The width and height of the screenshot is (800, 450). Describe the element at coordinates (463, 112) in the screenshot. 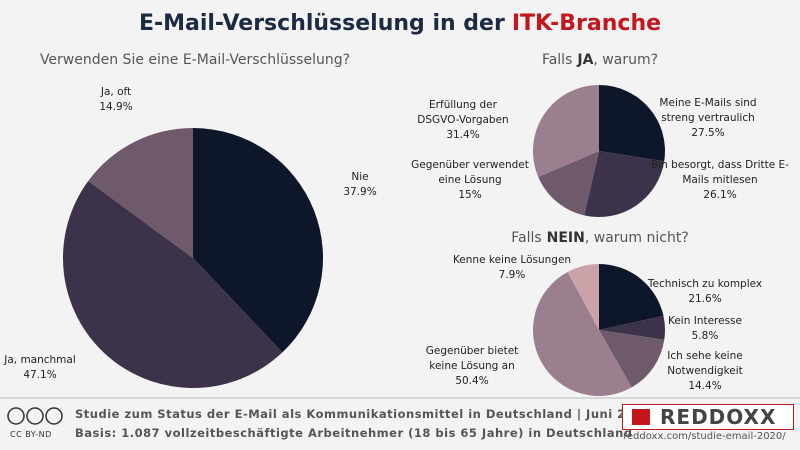

I see `slice-label: Erfüllung der DSGVO-Vorgaben` at that location.